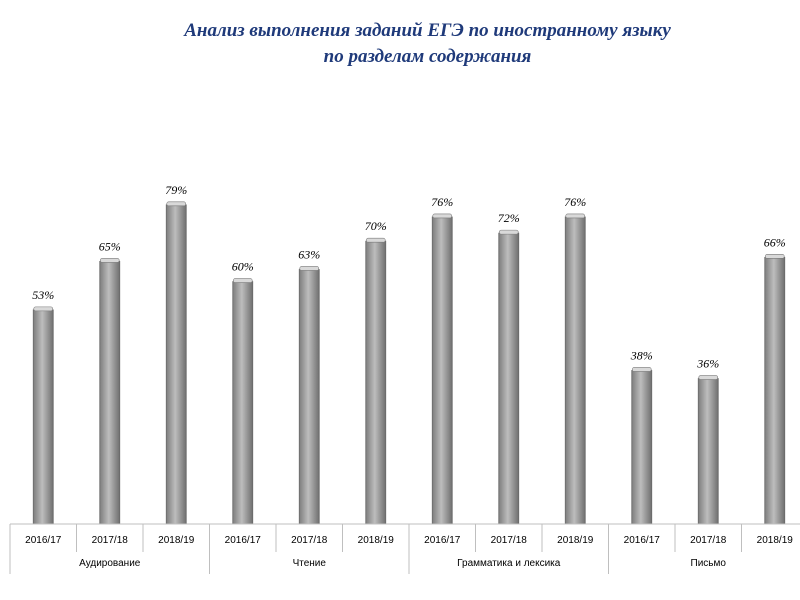 This screenshot has height=600, width=800. What do you see at coordinates (575, 202) in the screenshot?
I see `data-label-2-2: 76%` at bounding box center [575, 202].